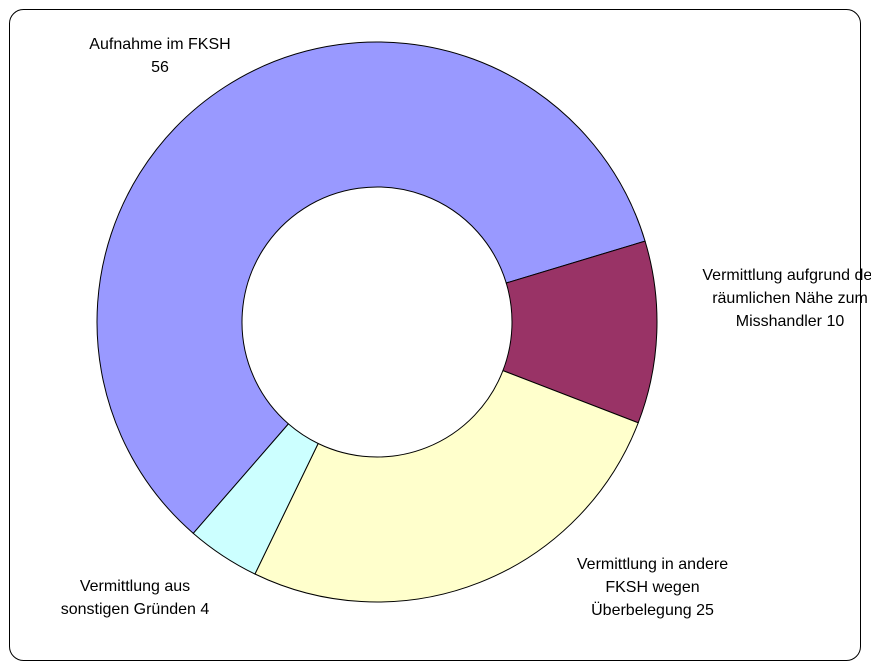 This screenshot has width=871, height=671. Describe the element at coordinates (160, 67) in the screenshot. I see `value-label: 56` at that location.